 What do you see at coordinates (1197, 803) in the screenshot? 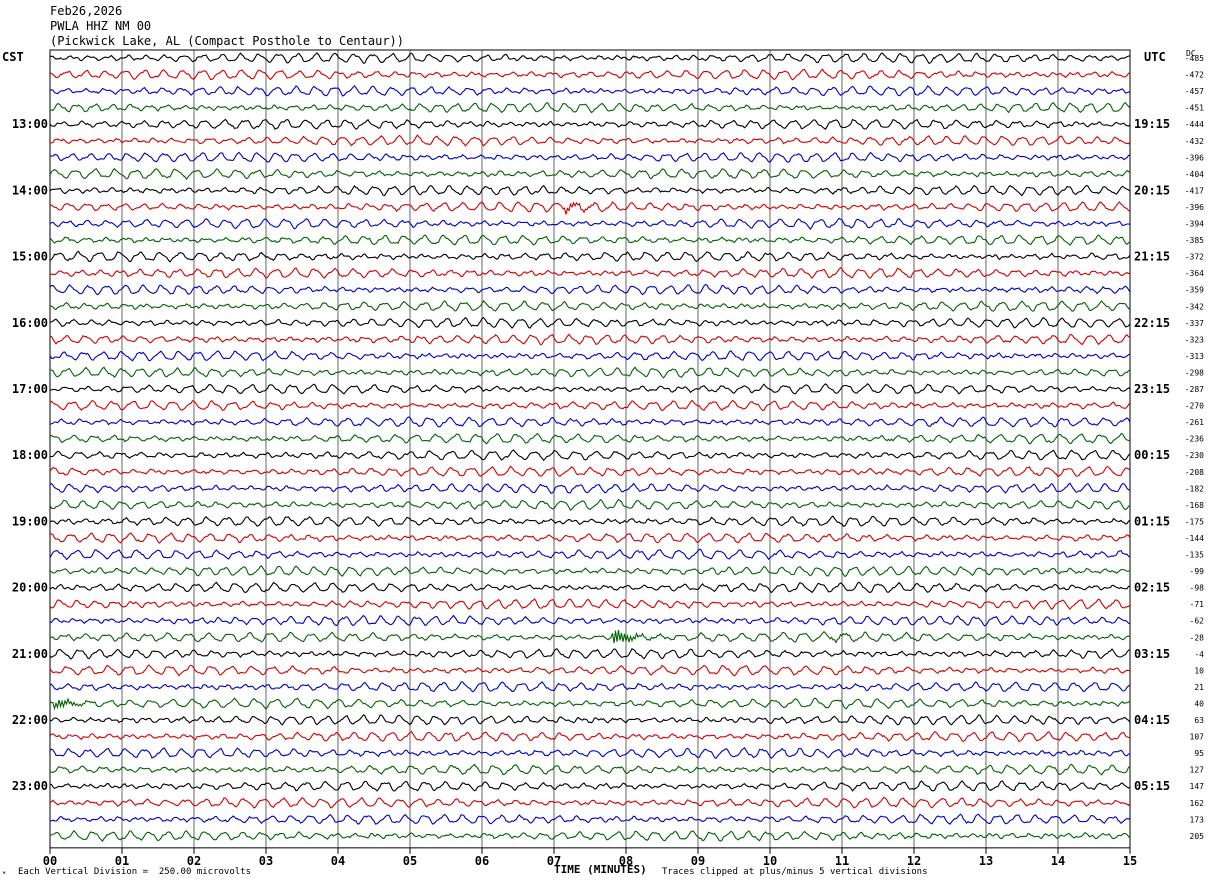
I see `dc-offset-label: 162` at bounding box center [1197, 803].